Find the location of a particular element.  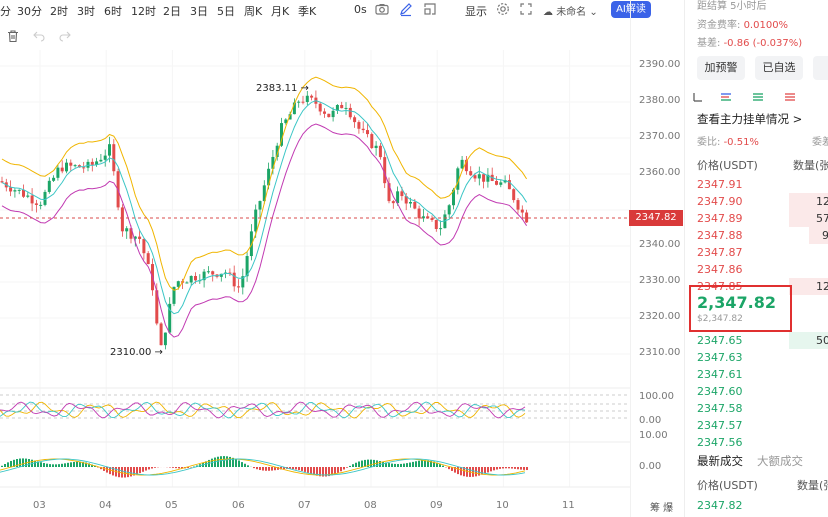

bid-row: 2347.56 is located at coordinates (756, 442).